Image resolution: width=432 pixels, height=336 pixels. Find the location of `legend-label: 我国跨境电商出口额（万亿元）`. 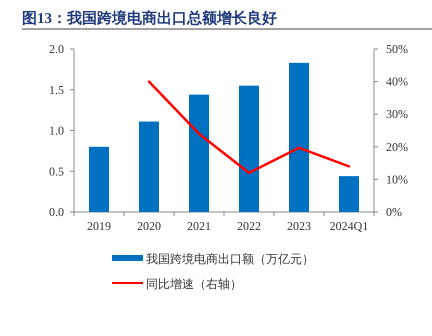

legend-label: 我国跨境电商出口额（万亿元） is located at coordinates (230, 259).